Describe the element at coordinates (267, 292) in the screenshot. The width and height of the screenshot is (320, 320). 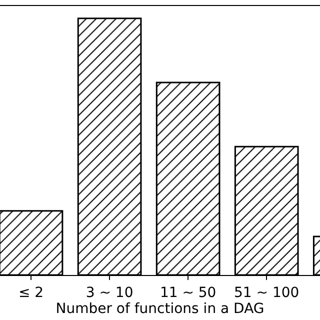
I see `x-tick-label: 51 ~ 100` at that location.